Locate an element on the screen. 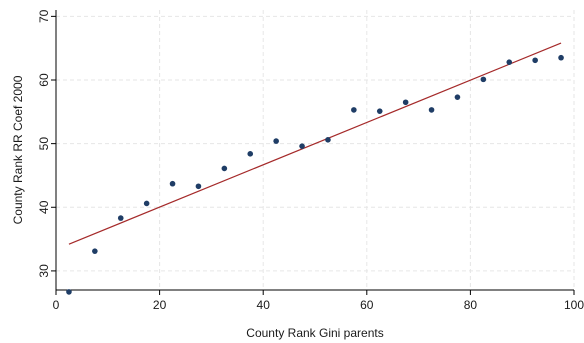 This screenshot has width=584, height=343. x-tick-label: 40 is located at coordinates (264, 305).